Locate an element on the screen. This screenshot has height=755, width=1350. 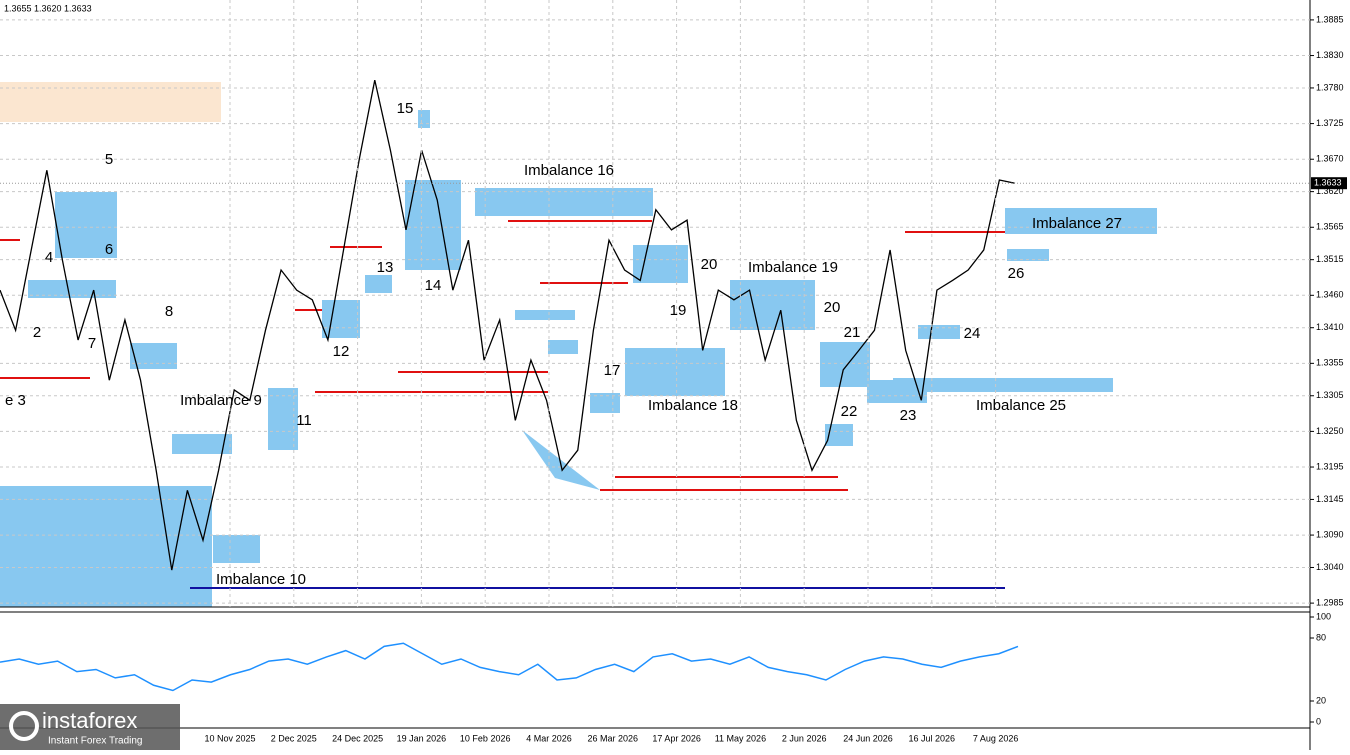
x-tick-label: 26 Mar 2026 is located at coordinates (613, 738).